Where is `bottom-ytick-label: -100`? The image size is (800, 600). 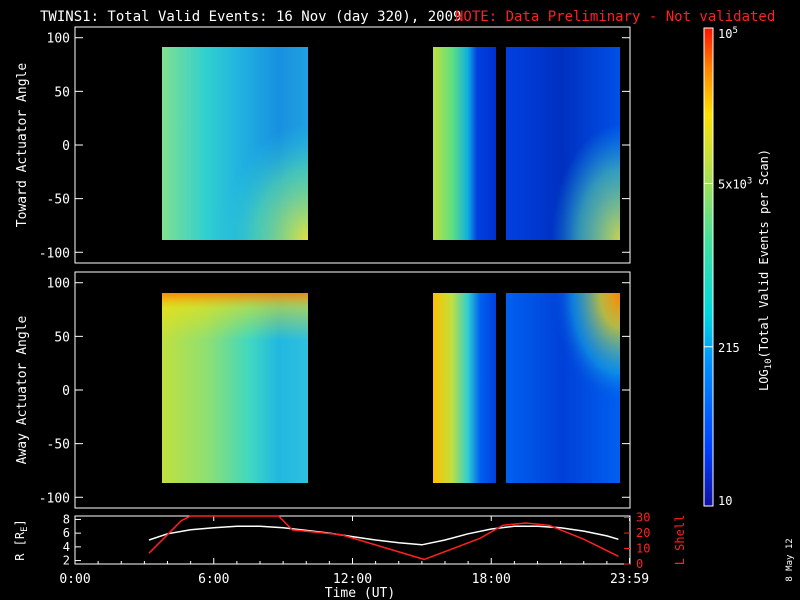
bottom-ytick-label: -100 is located at coordinates (54, 498).